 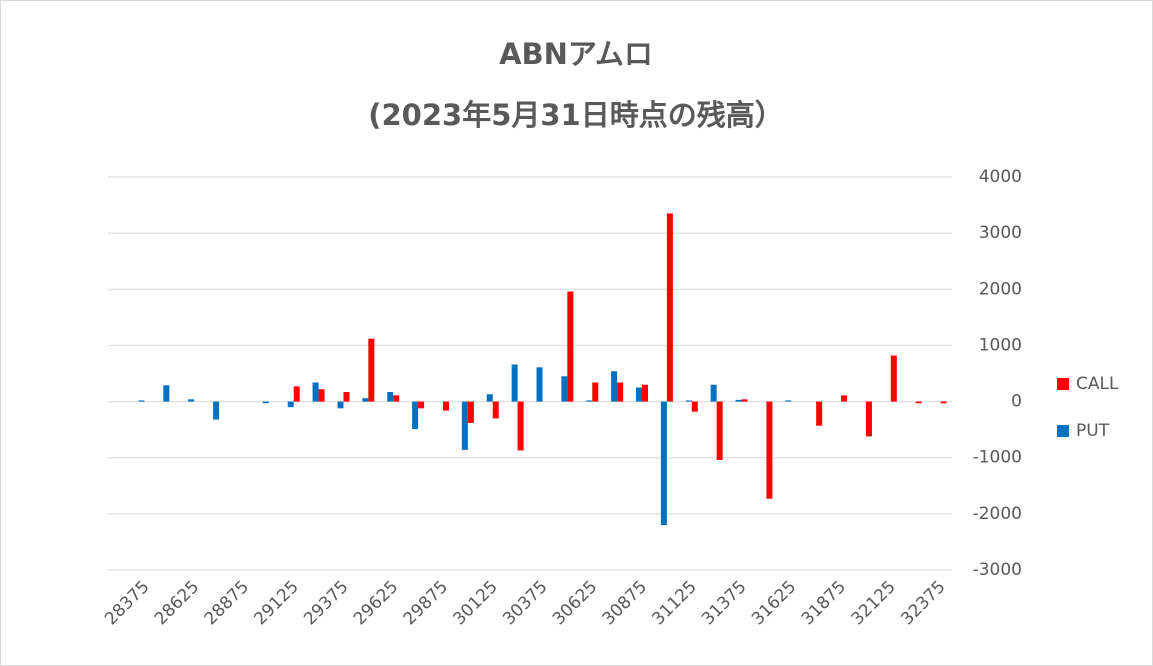 I want to click on y-tick-label: -2000, so click(x=997, y=514).